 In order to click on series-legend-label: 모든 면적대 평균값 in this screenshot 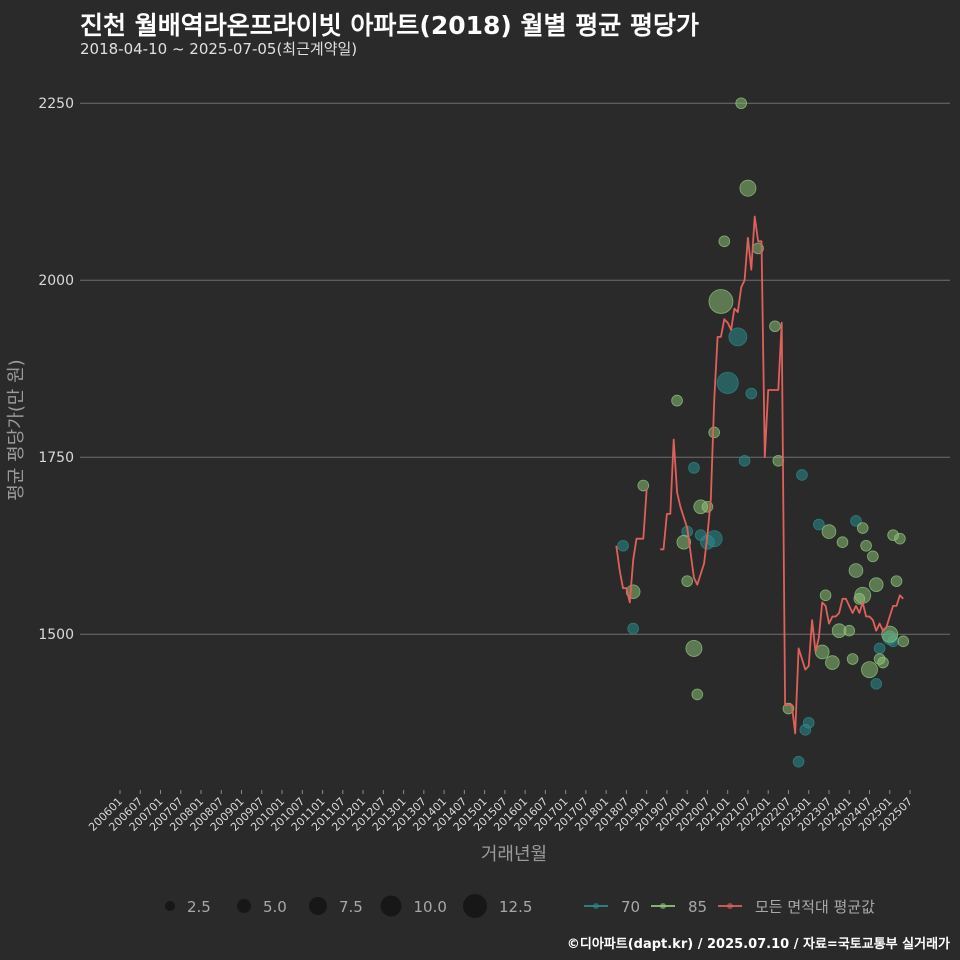, I will do `click(815, 907)`.